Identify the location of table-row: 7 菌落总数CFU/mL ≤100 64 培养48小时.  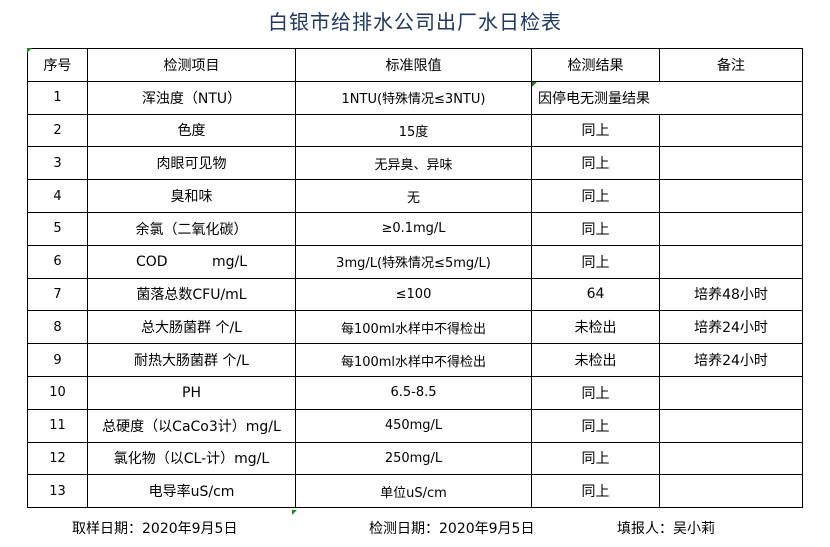
(415, 294).